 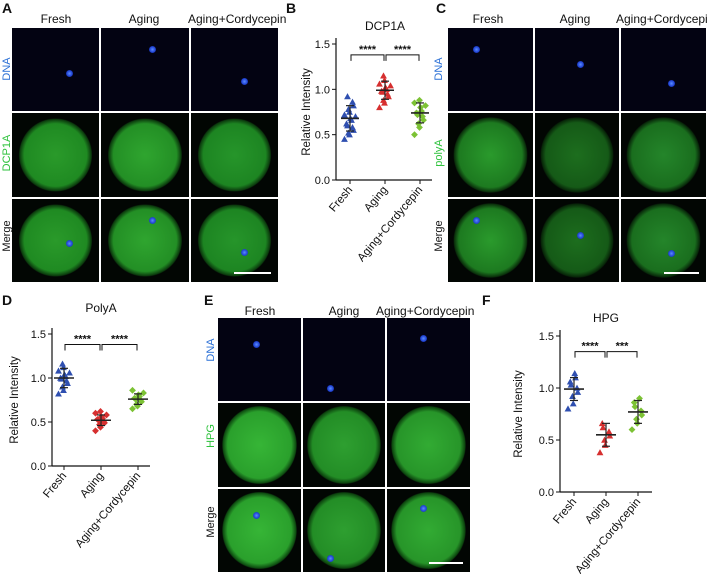 What do you see at coordinates (439, 153) in the screenshot?
I see `row-label: polyA` at bounding box center [439, 153].